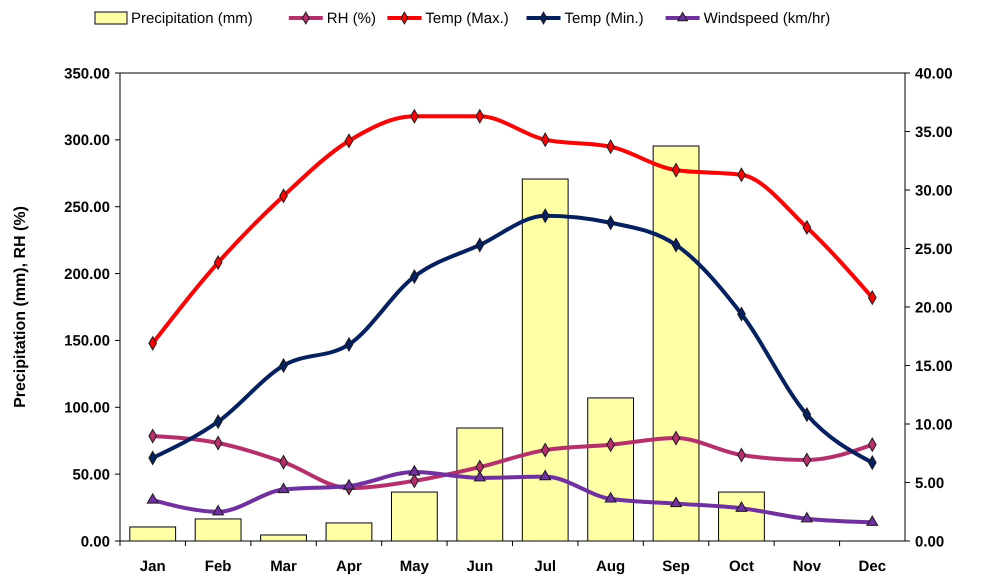  What do you see at coordinates (415, 566) in the screenshot?
I see `x-tick-label: May` at bounding box center [415, 566].